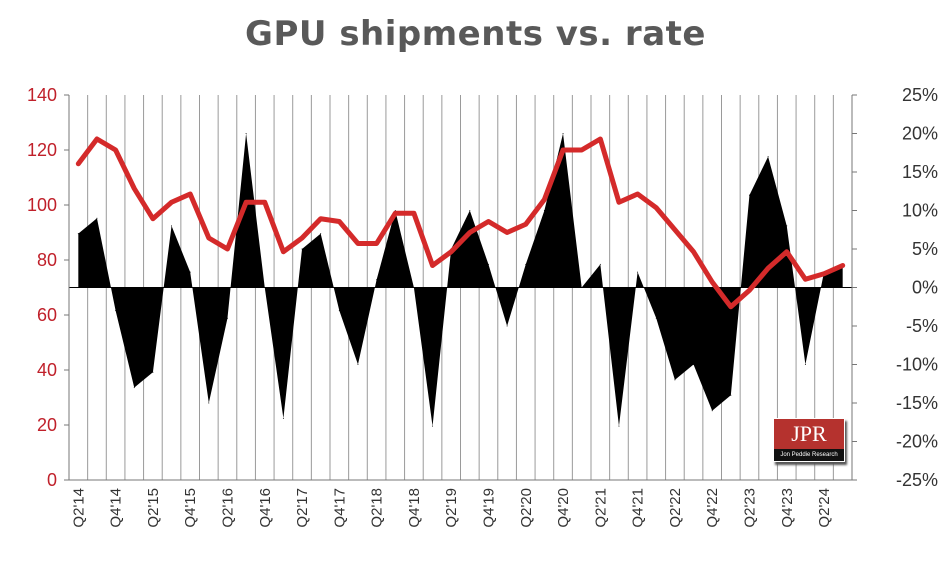 The width and height of the screenshot is (951, 569). Describe the element at coordinates (48, 287) in the screenshot. I see `left-axis-ticks: 0 20 40 60 80 100 120 140` at that location.